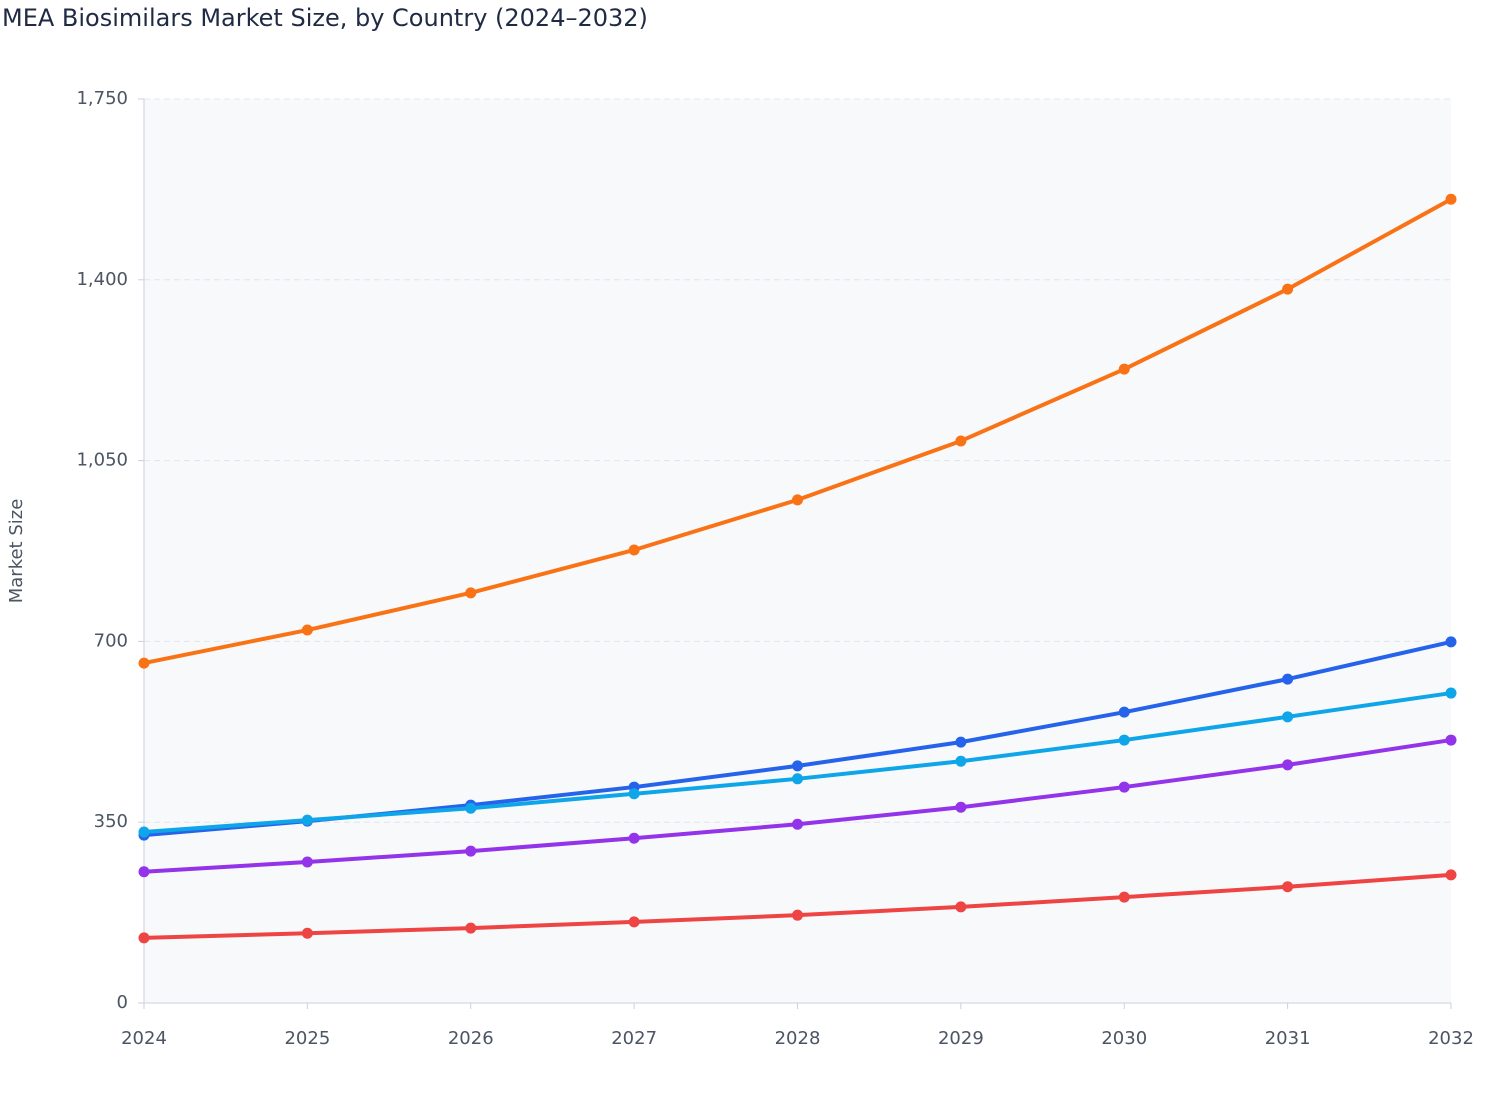 Image resolution: width=1508 pixels, height=1120 pixels. What do you see at coordinates (111, 640) in the screenshot?
I see `y-tick-label: 700` at bounding box center [111, 640].